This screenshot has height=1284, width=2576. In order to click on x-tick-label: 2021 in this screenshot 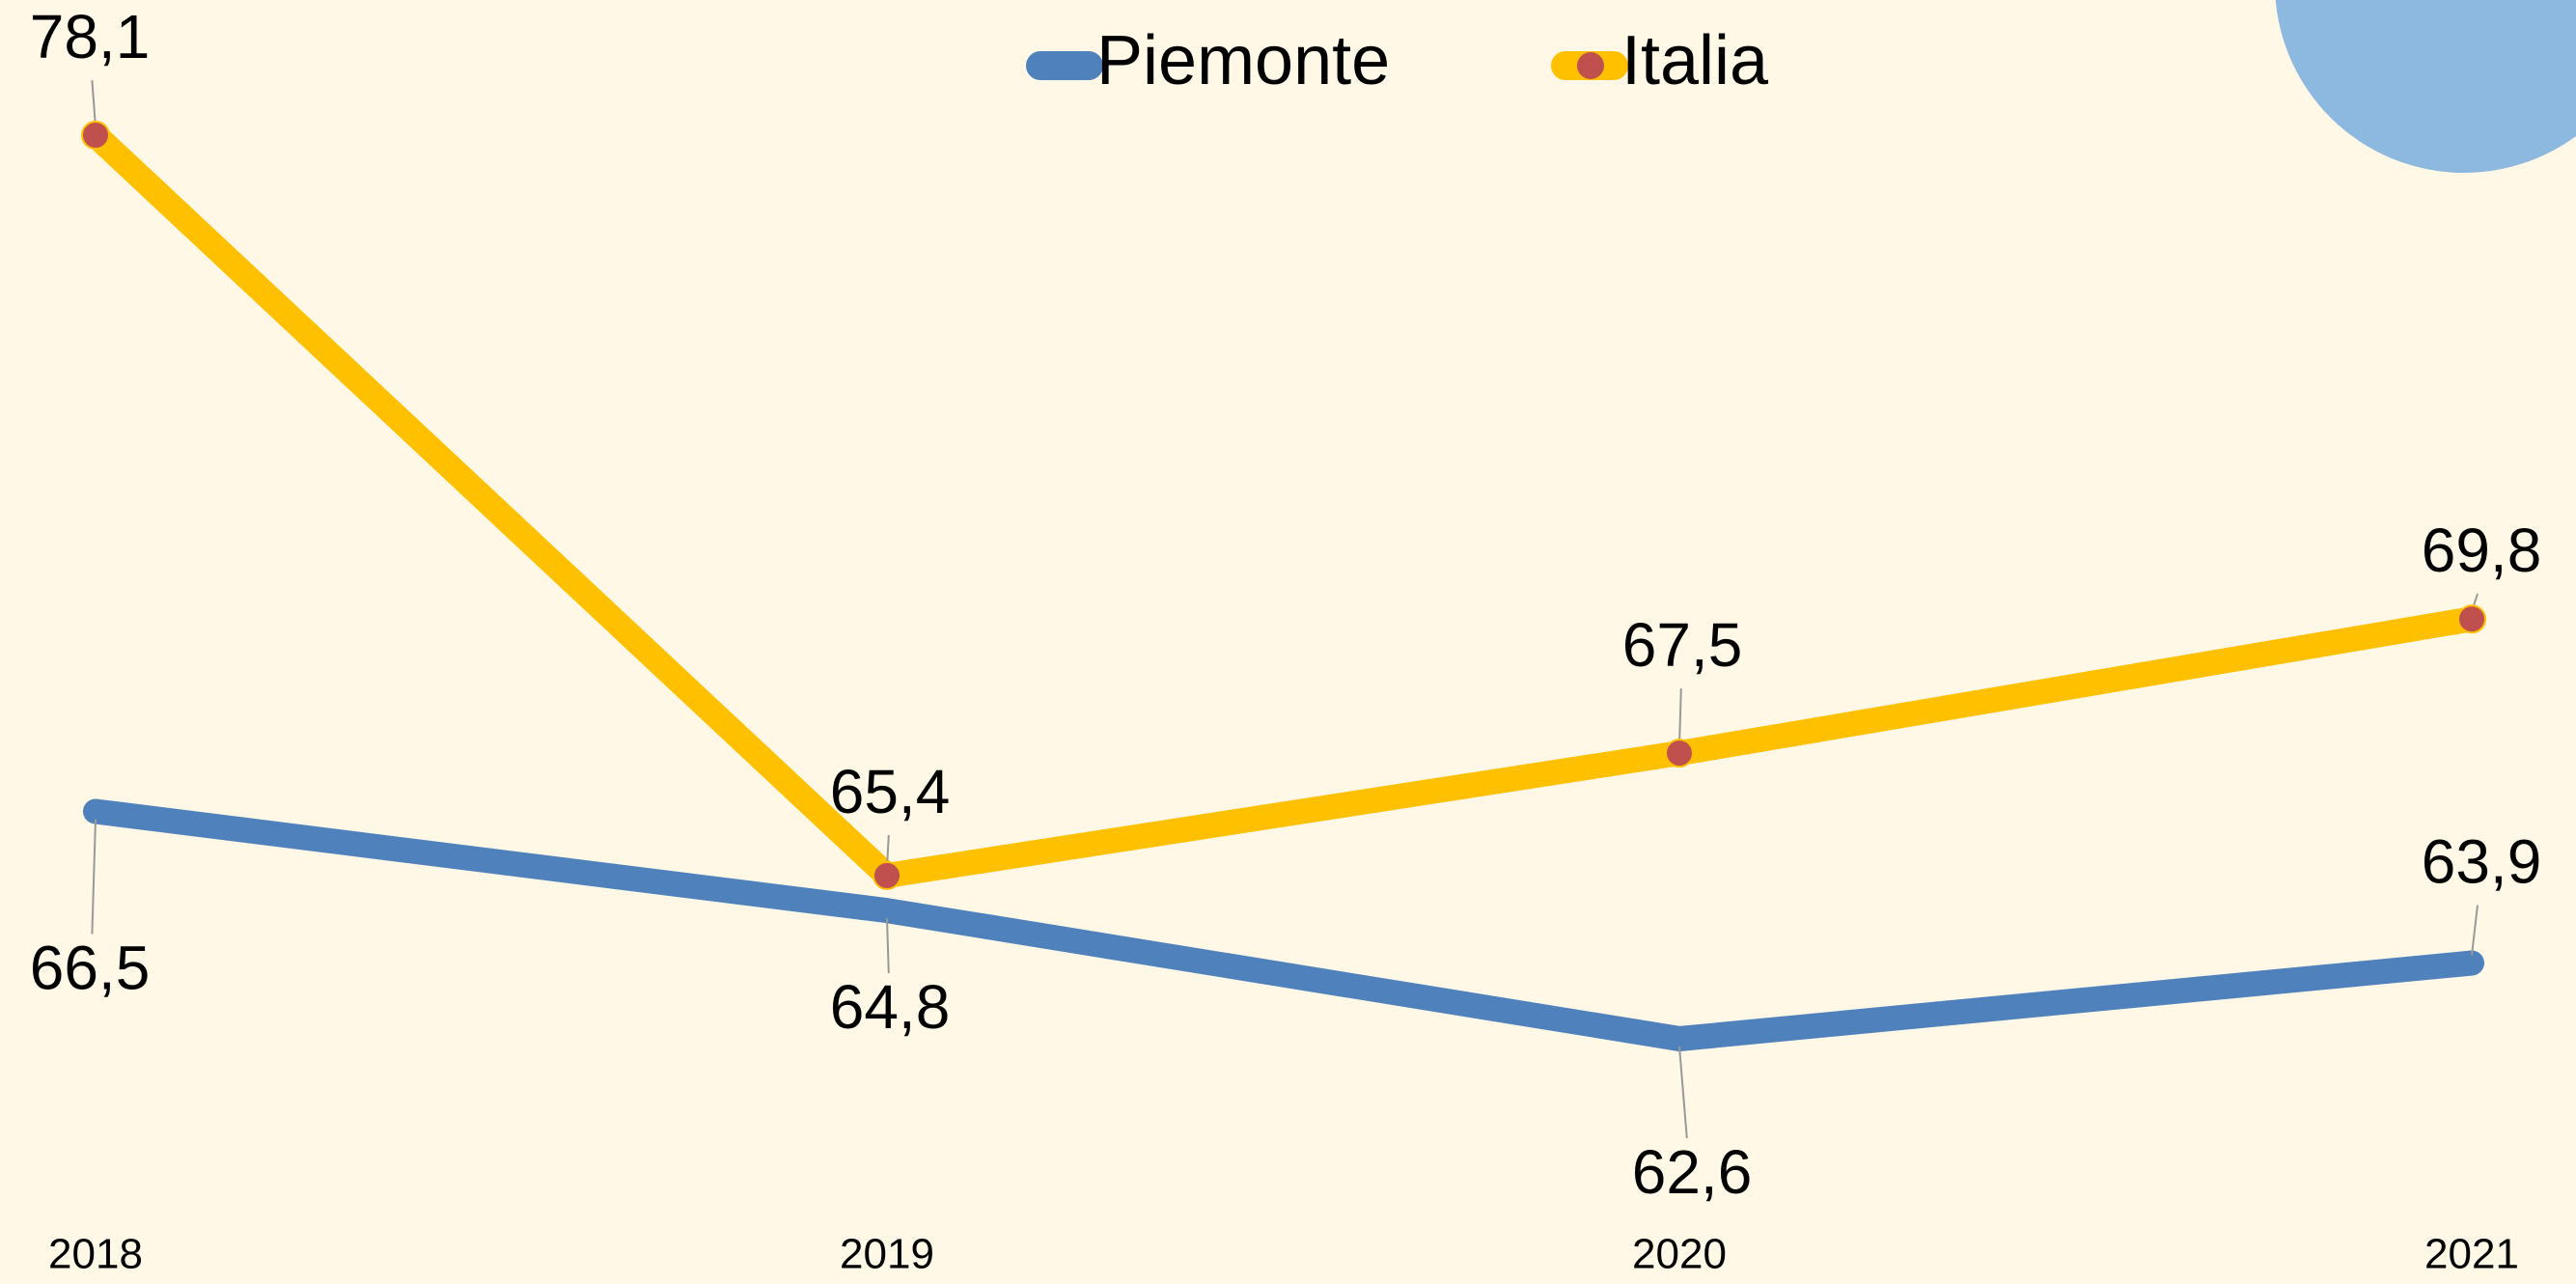, I will do `click(2471, 1255)`.